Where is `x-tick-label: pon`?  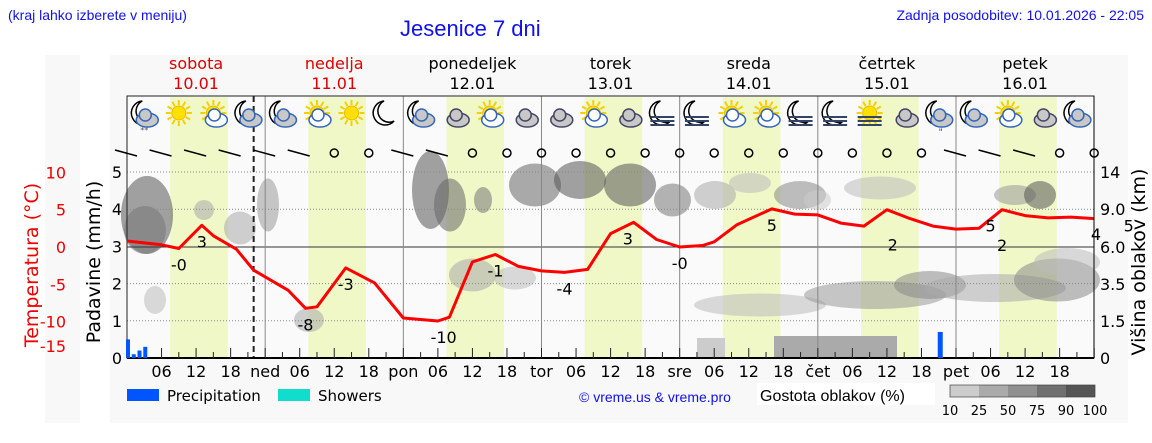 x-tick-label: pon is located at coordinates (403, 371).